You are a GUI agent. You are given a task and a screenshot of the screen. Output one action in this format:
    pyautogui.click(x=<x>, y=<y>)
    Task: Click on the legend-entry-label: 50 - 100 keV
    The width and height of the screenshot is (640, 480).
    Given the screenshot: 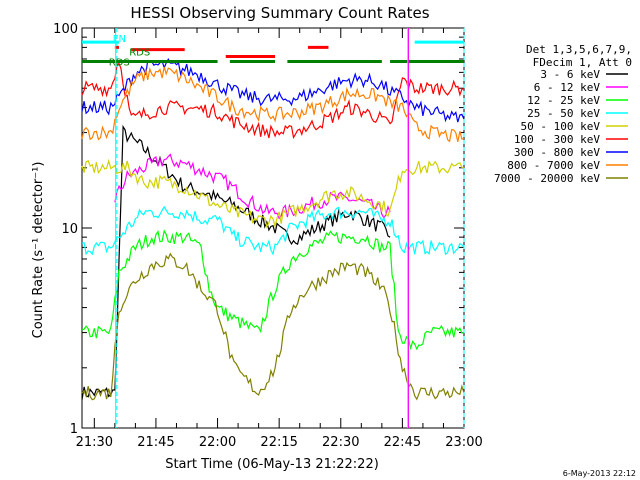 What is the action you would take?
    pyautogui.click(x=561, y=126)
    